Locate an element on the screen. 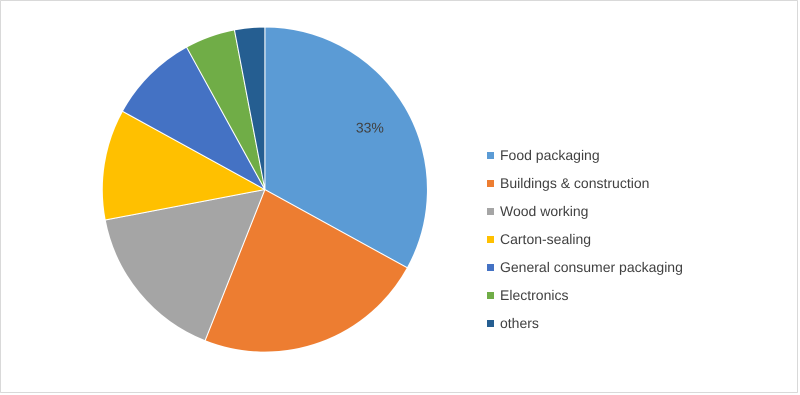  legend-label: Electronics is located at coordinates (534, 295).